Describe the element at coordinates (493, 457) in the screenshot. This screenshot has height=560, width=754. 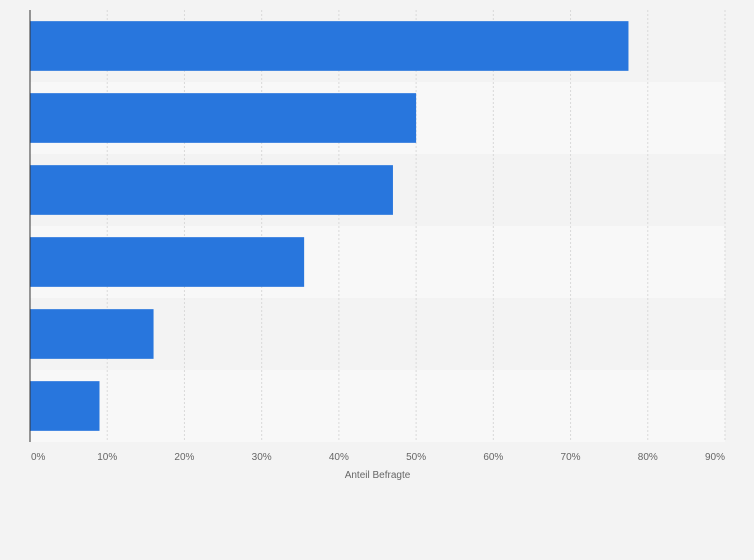
I see `x-tick-label: 60%` at that location.